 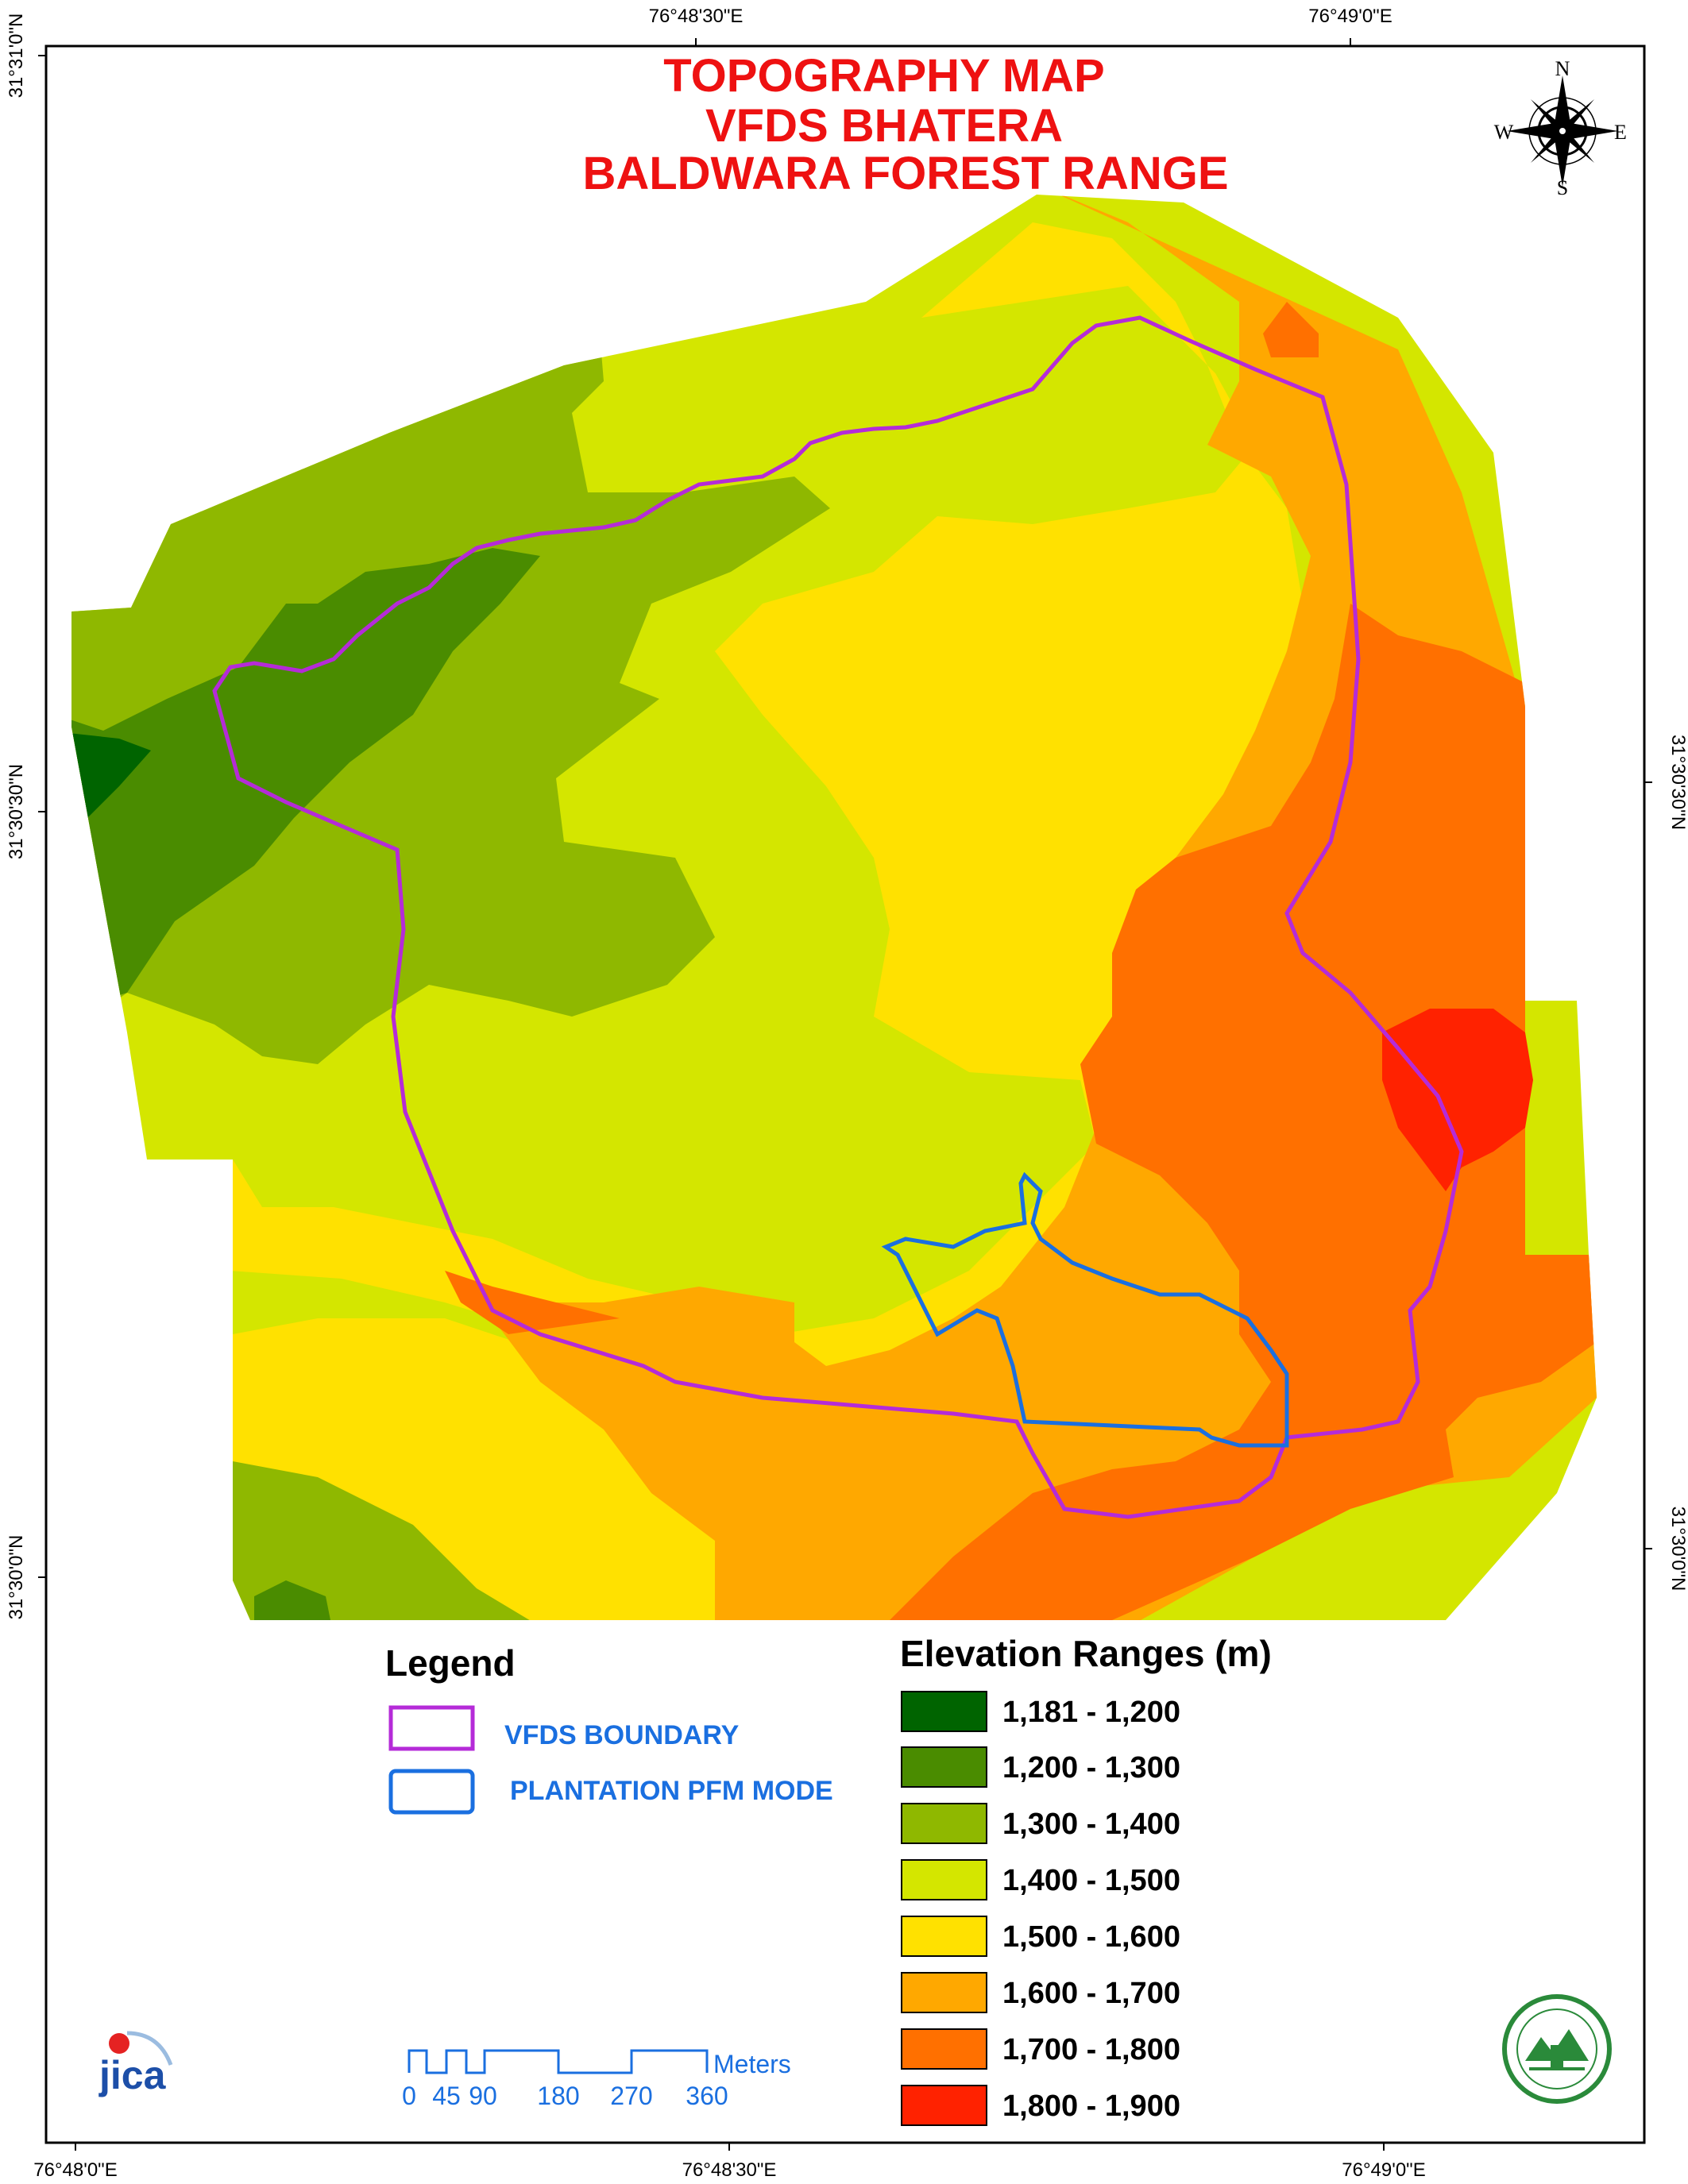 I want to click on compass-e: E, so click(x=1620, y=132).